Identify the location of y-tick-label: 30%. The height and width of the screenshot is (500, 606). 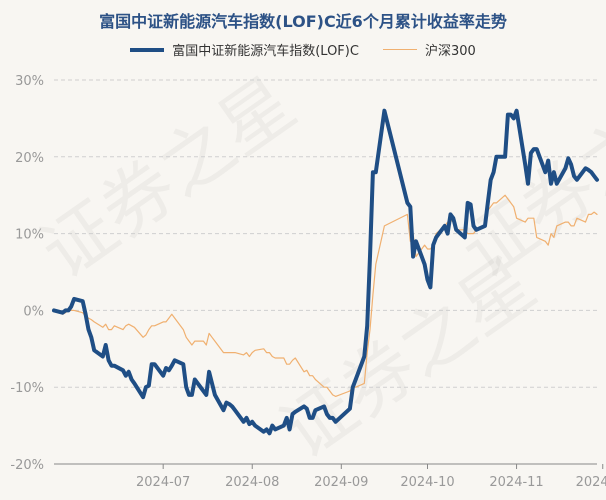
(29, 81).